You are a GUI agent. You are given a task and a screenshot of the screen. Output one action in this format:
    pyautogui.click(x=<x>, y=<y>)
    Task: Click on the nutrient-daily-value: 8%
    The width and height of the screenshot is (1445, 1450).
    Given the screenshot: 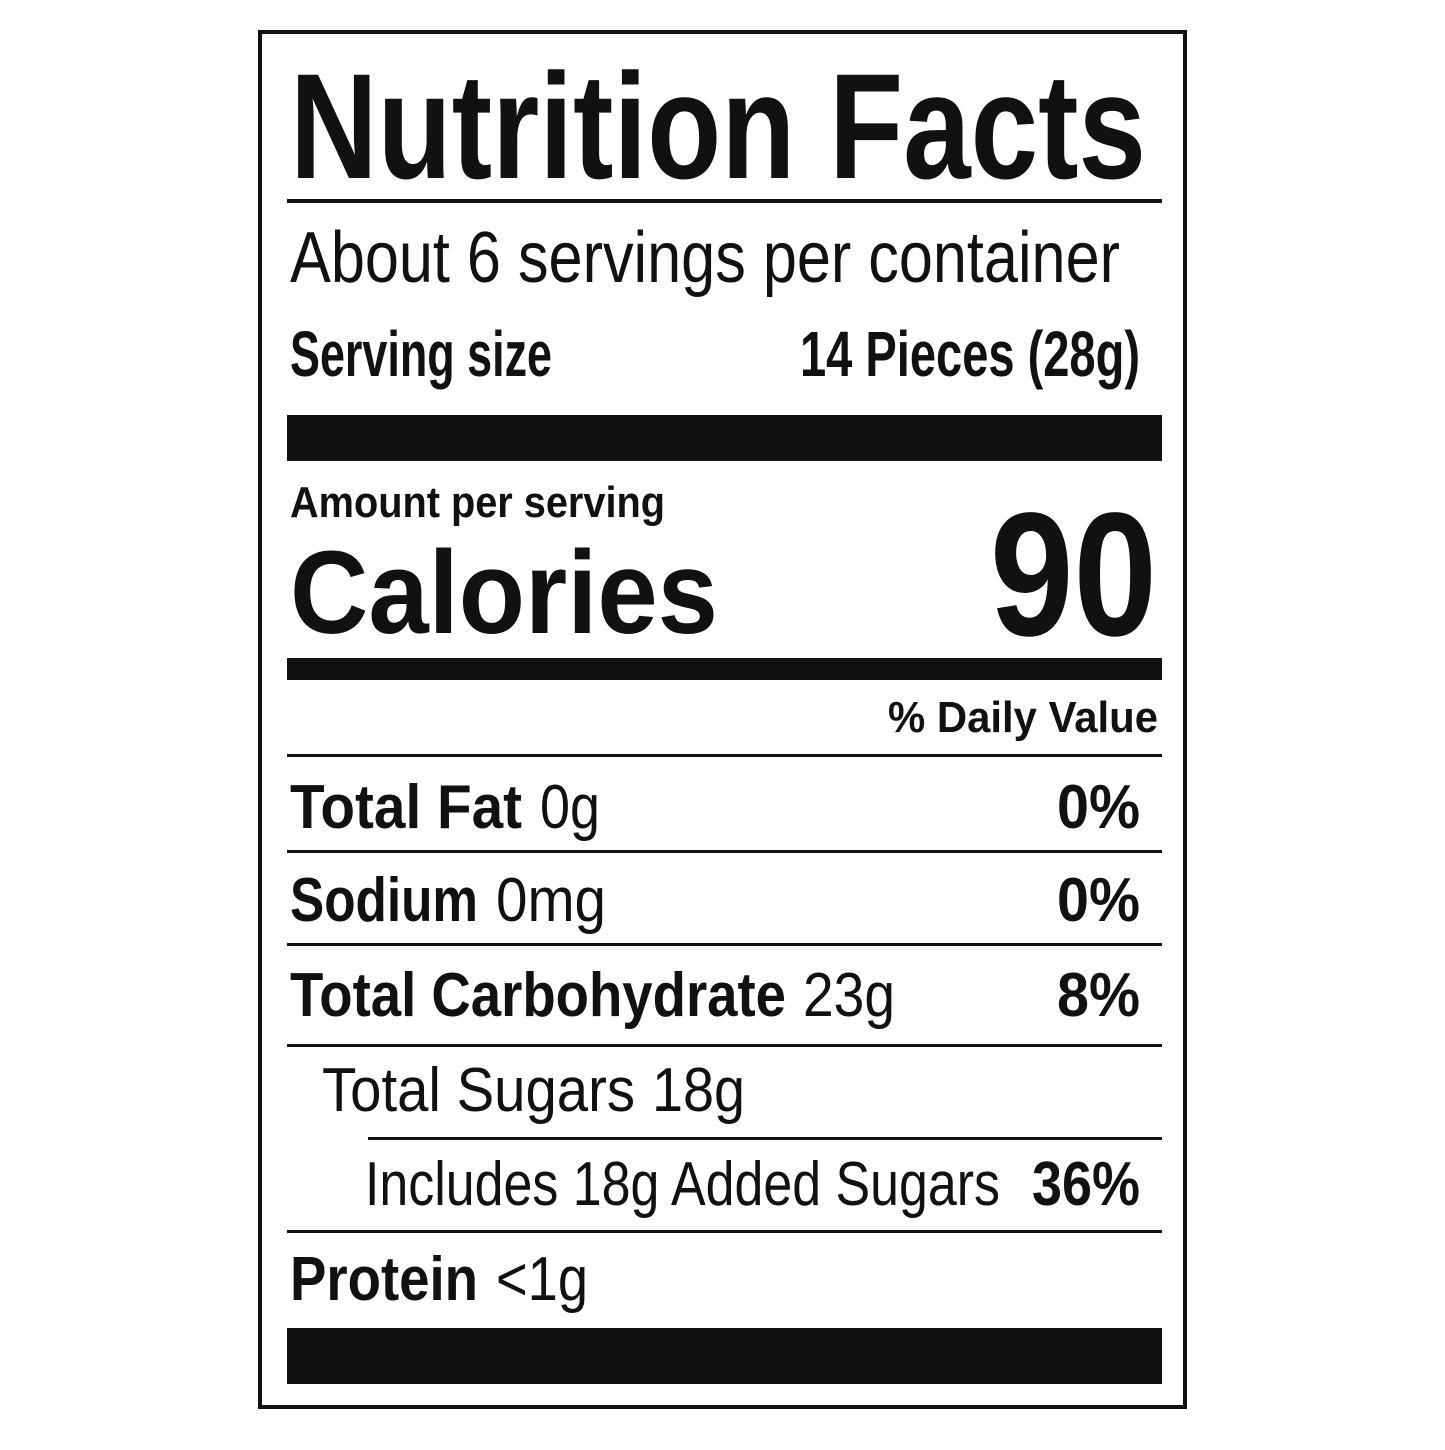 What is the action you would take?
    pyautogui.click(x=1098, y=995)
    